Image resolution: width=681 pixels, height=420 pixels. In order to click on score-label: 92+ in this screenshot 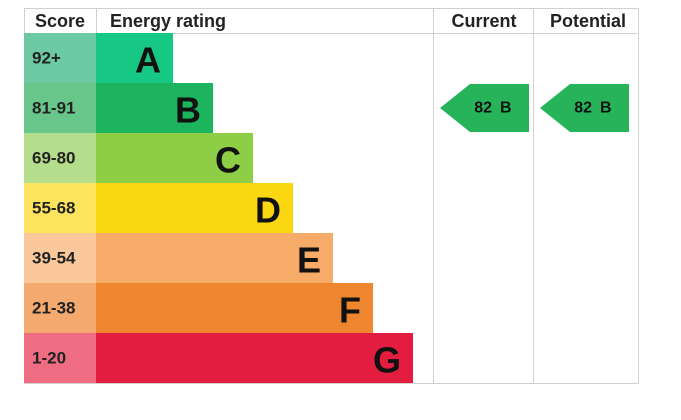, I will do `click(46, 58)`.